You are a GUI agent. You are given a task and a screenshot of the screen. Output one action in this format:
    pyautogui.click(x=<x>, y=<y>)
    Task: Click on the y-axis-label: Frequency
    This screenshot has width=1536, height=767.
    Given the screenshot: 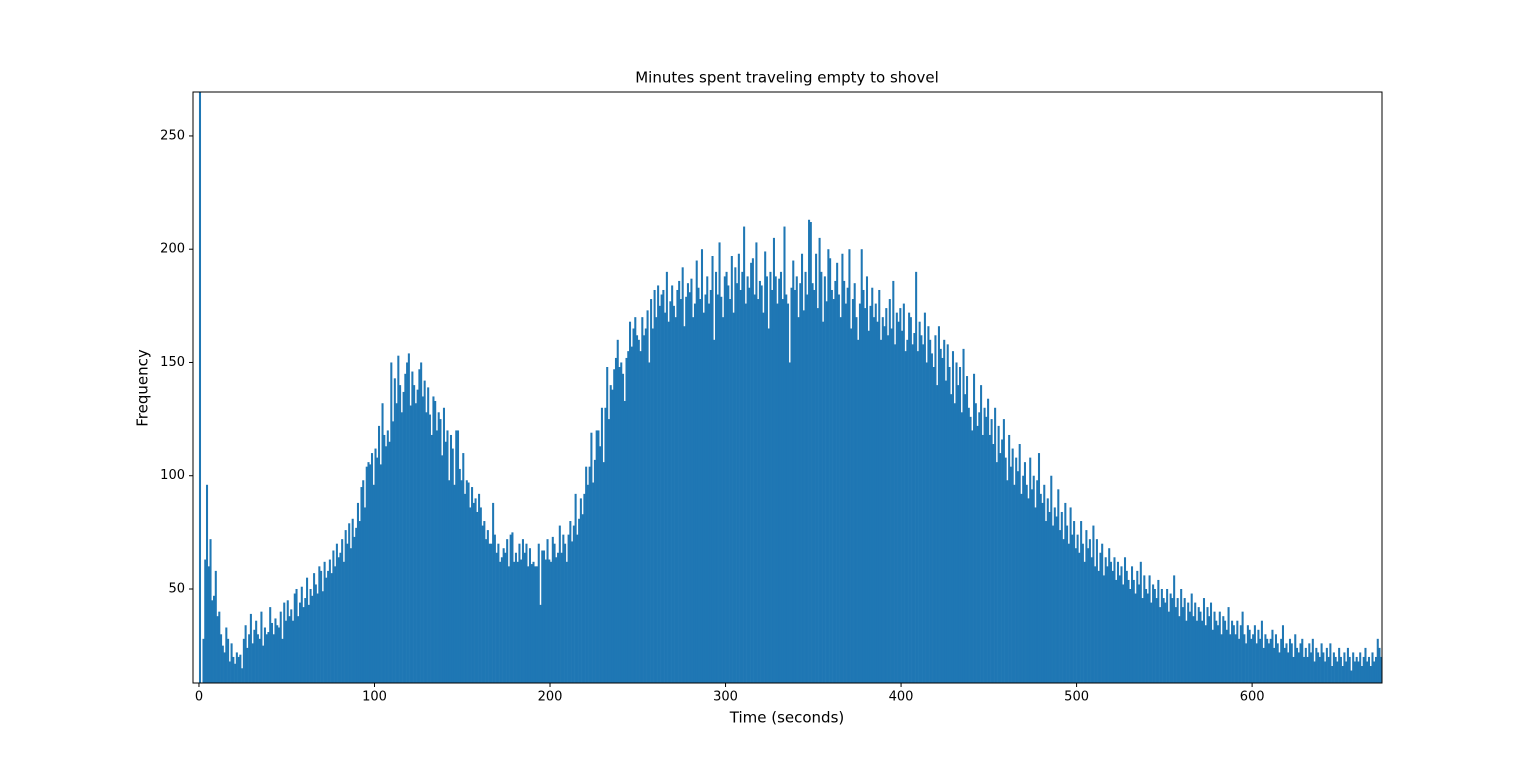 What is the action you would take?
    pyautogui.click(x=143, y=388)
    